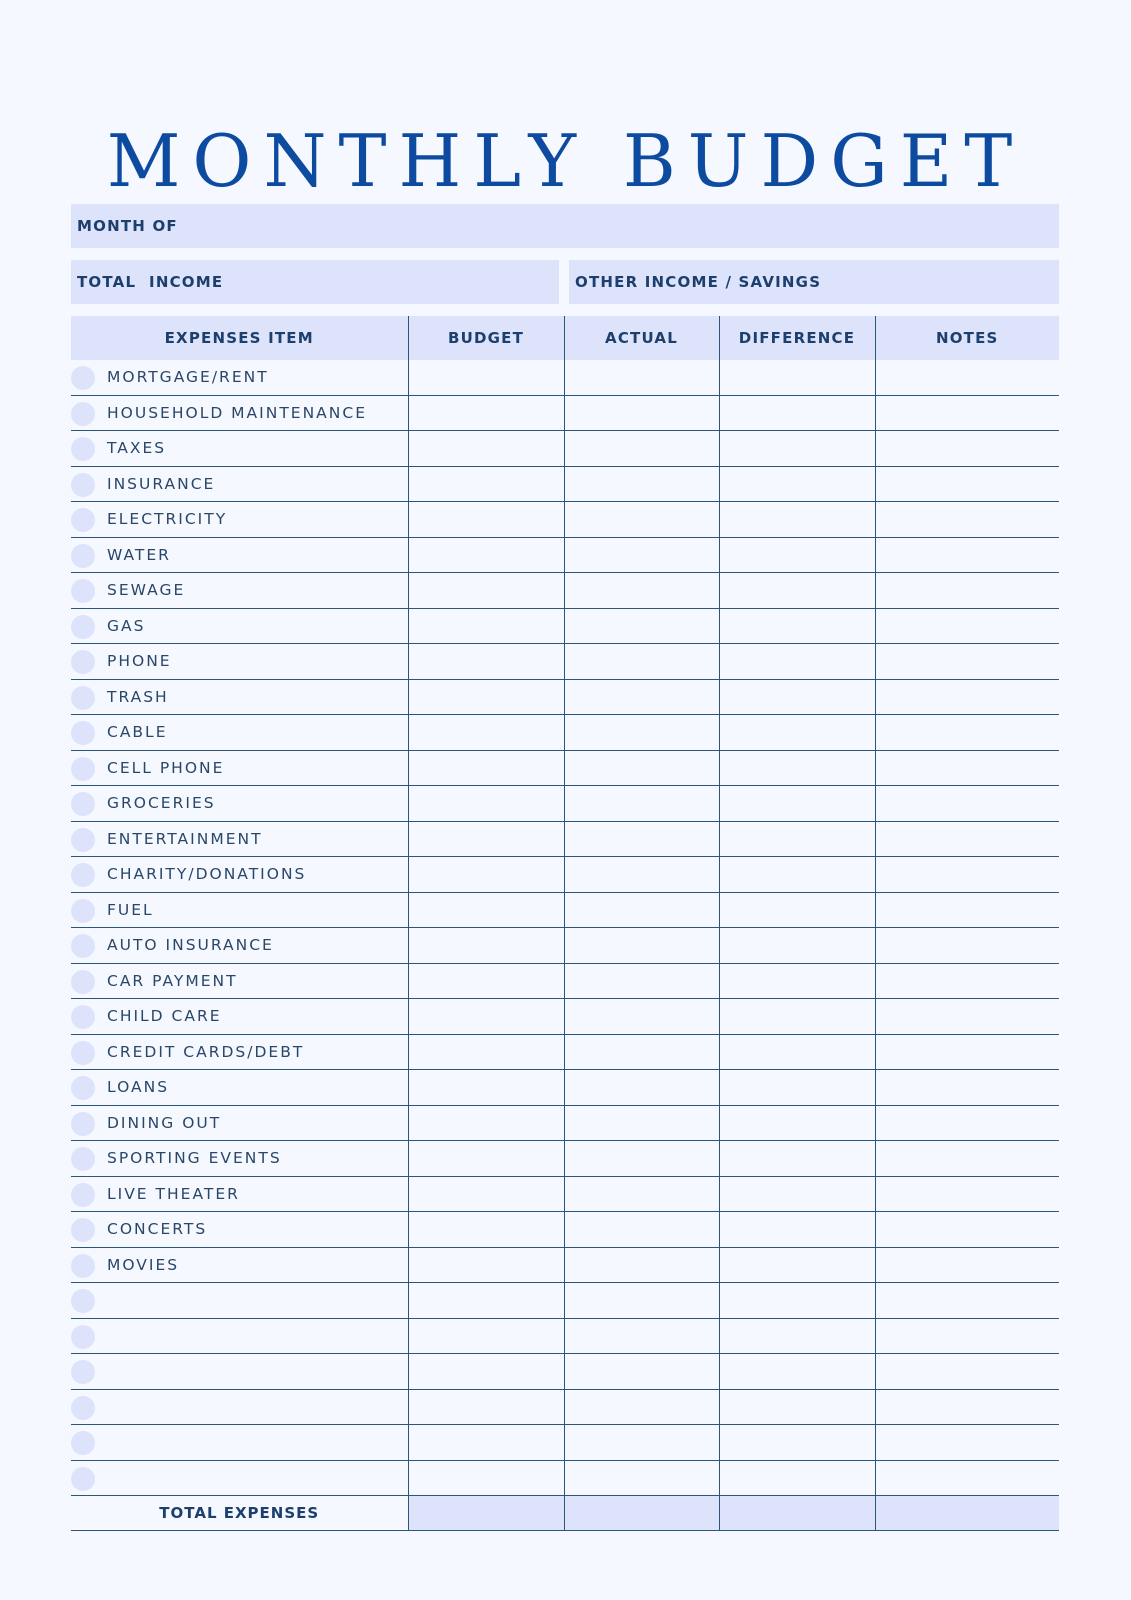 This screenshot has width=1131, height=1600. I want to click on expense-item-cell: SPORTING EVENTS, so click(239, 1158).